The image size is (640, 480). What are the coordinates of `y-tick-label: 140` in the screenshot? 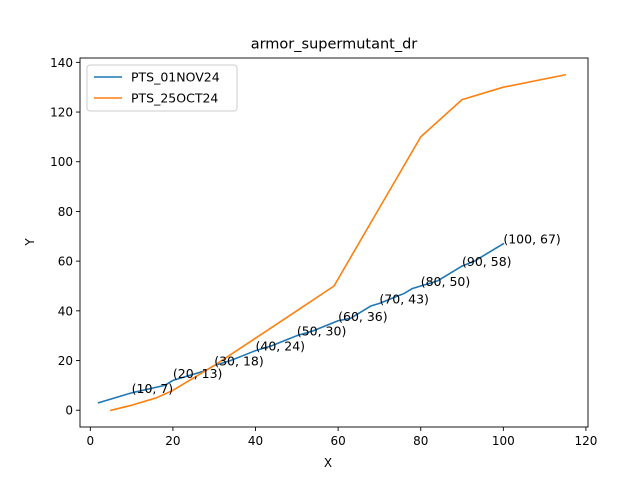 It's located at (61, 63).